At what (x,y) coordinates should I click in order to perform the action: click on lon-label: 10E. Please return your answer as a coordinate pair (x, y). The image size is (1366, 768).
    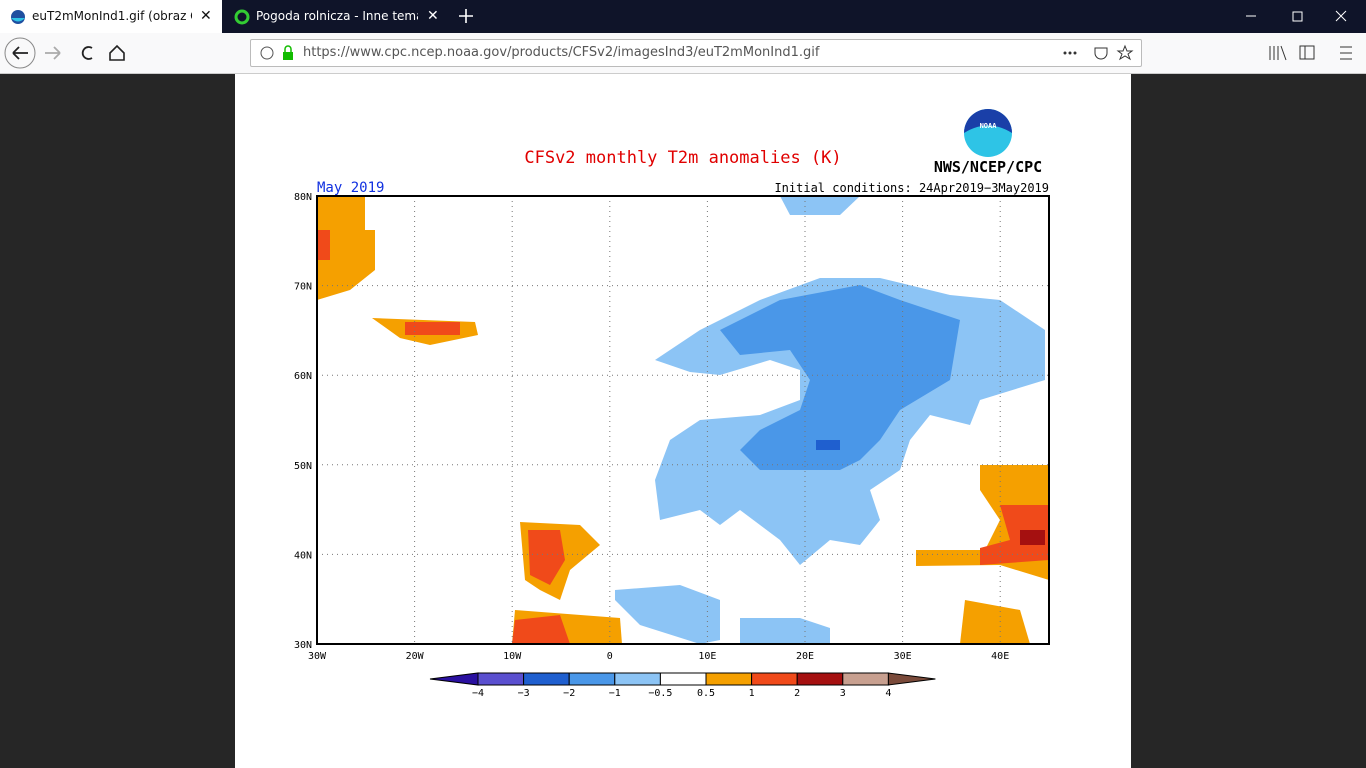
    Looking at the image, I should click on (707, 656).